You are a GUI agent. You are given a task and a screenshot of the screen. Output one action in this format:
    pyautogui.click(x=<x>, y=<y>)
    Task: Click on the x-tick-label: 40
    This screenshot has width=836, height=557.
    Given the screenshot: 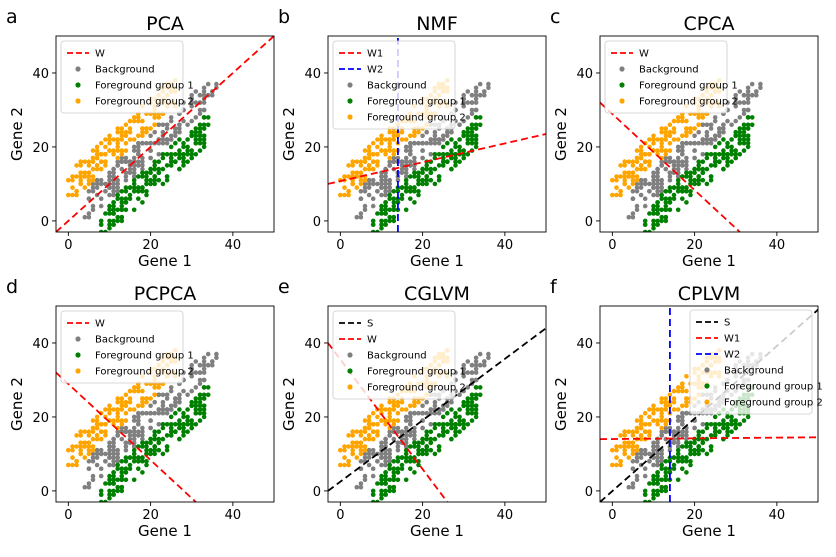 What is the action you would take?
    pyautogui.click(x=777, y=245)
    